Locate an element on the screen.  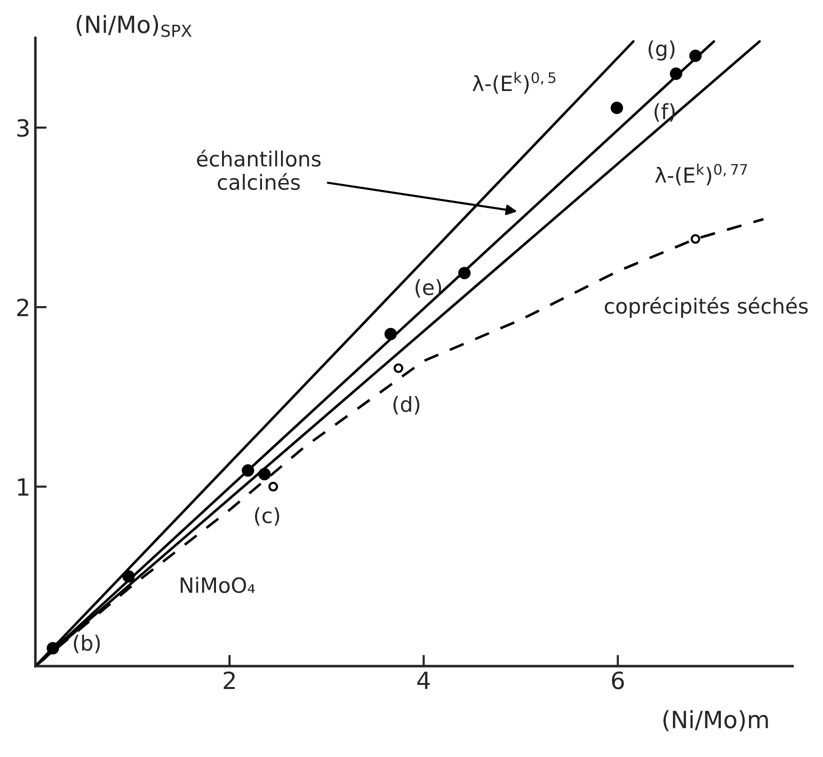
annotation: λ-(E$^{k}$)$^{0,77}$ is located at coordinates (701, 175).